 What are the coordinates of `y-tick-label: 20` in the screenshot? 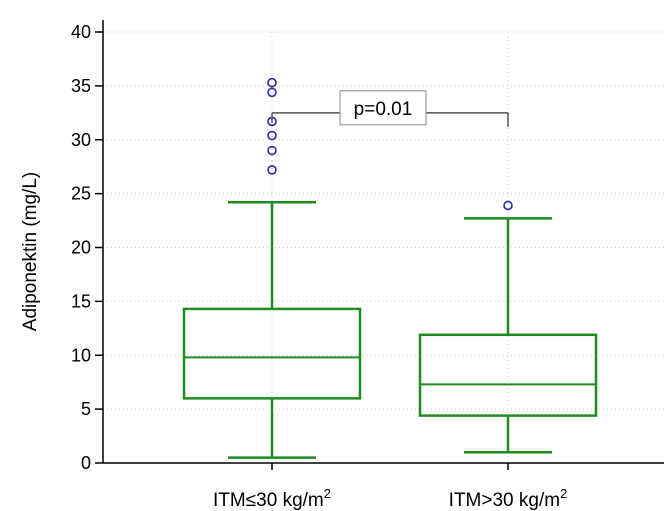 It's located at (81, 248).